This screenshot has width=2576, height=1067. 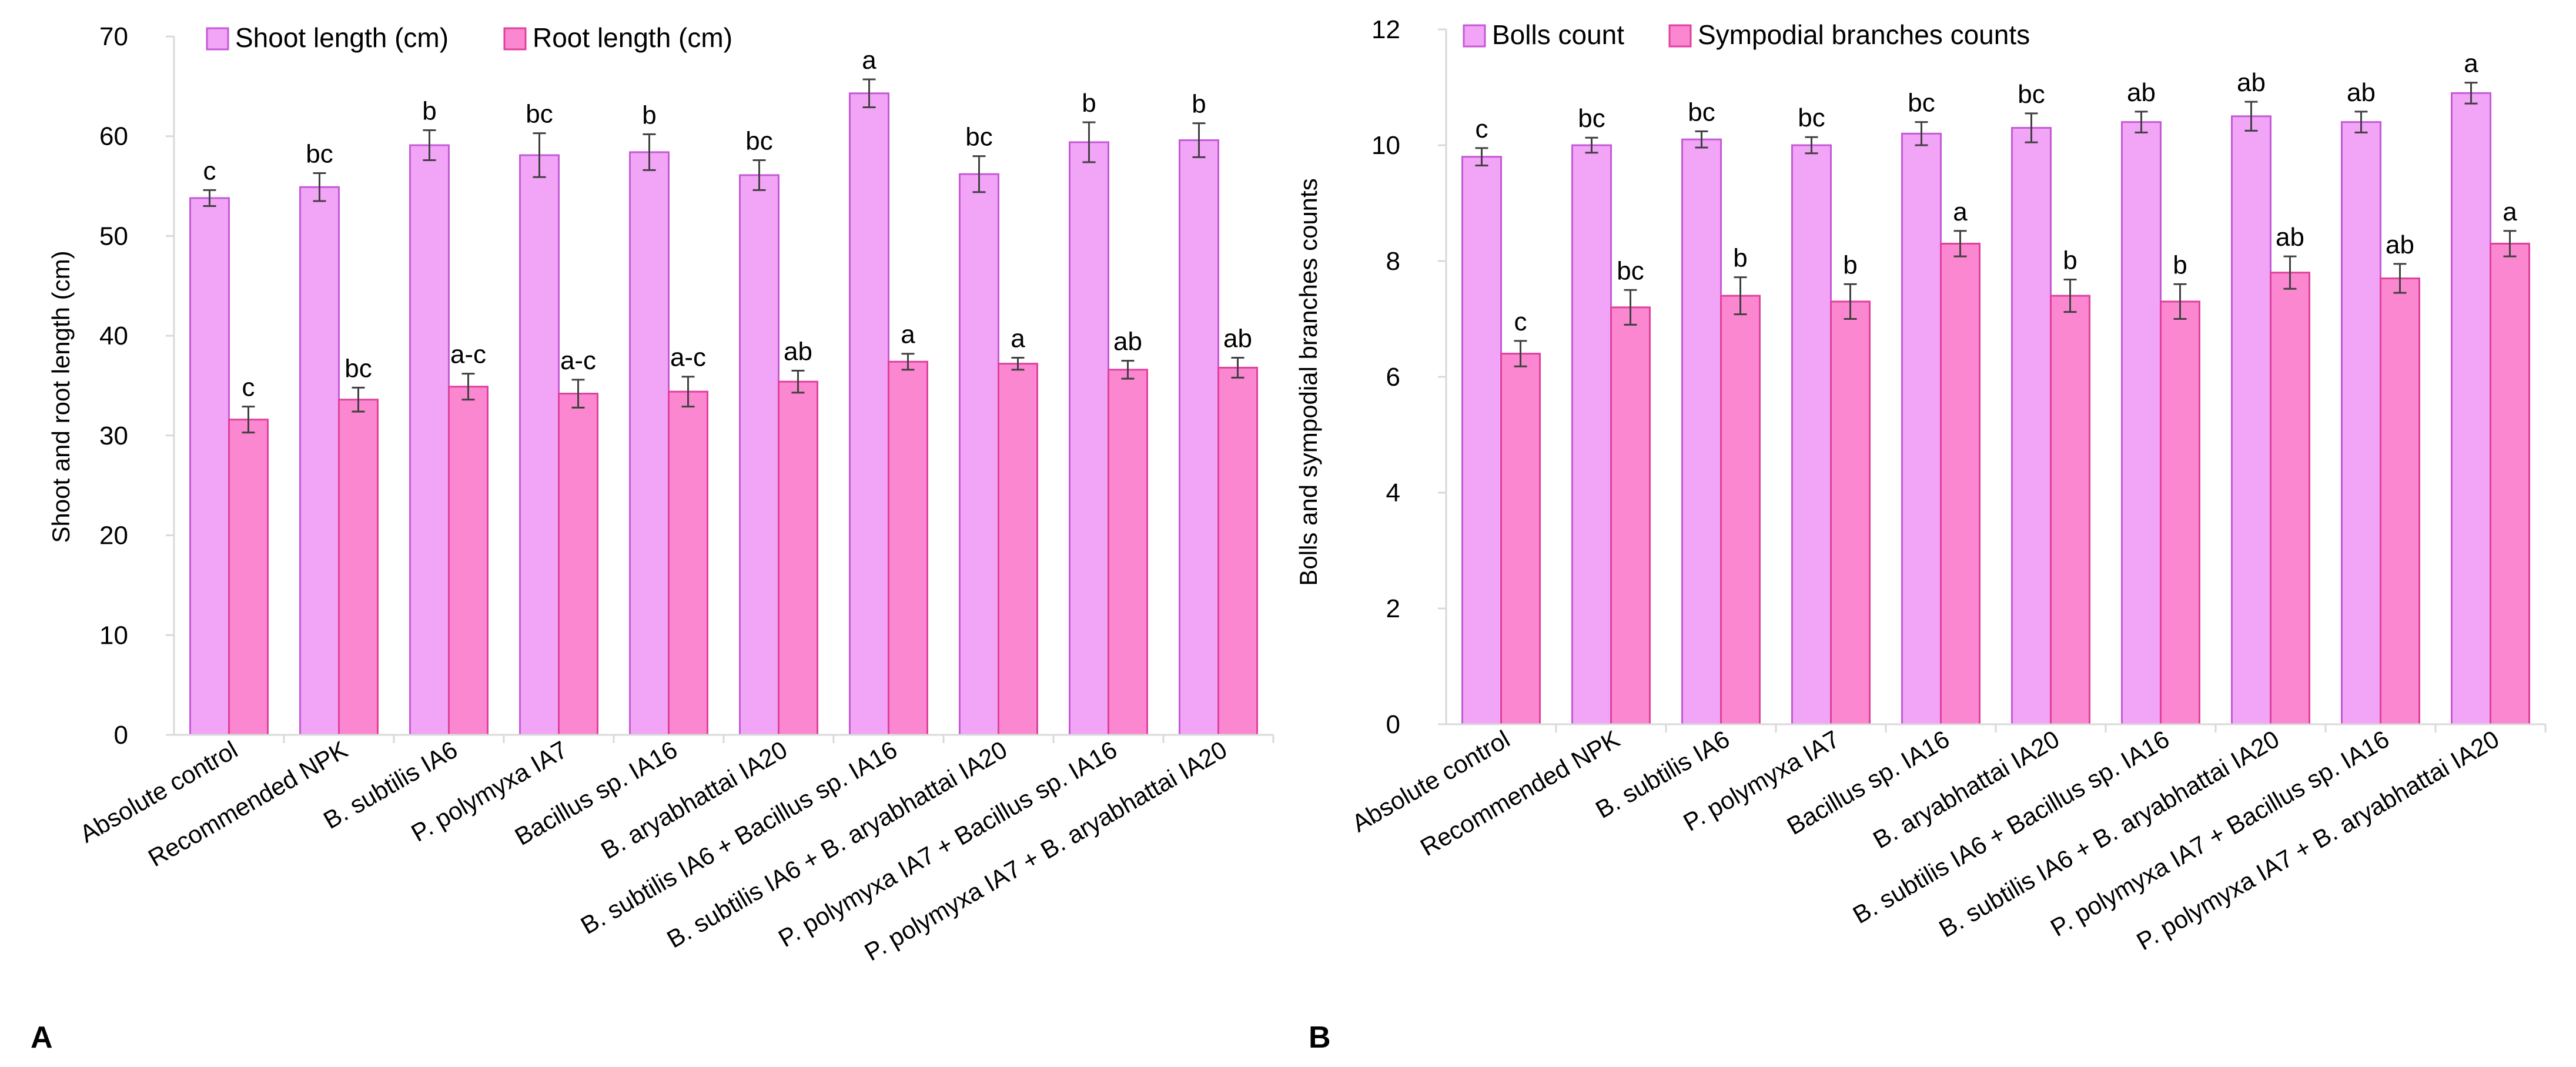 What do you see at coordinates (688, 563) in the screenshot?
I see `bar-root-length-cm-bacillus-sp-ia16` at bounding box center [688, 563].